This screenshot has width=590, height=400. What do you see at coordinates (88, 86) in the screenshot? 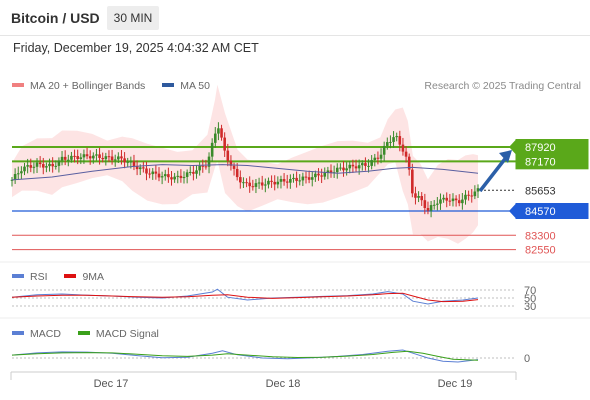
I see `legend-label: MA 20 + Bollinger Bands` at bounding box center [88, 86].